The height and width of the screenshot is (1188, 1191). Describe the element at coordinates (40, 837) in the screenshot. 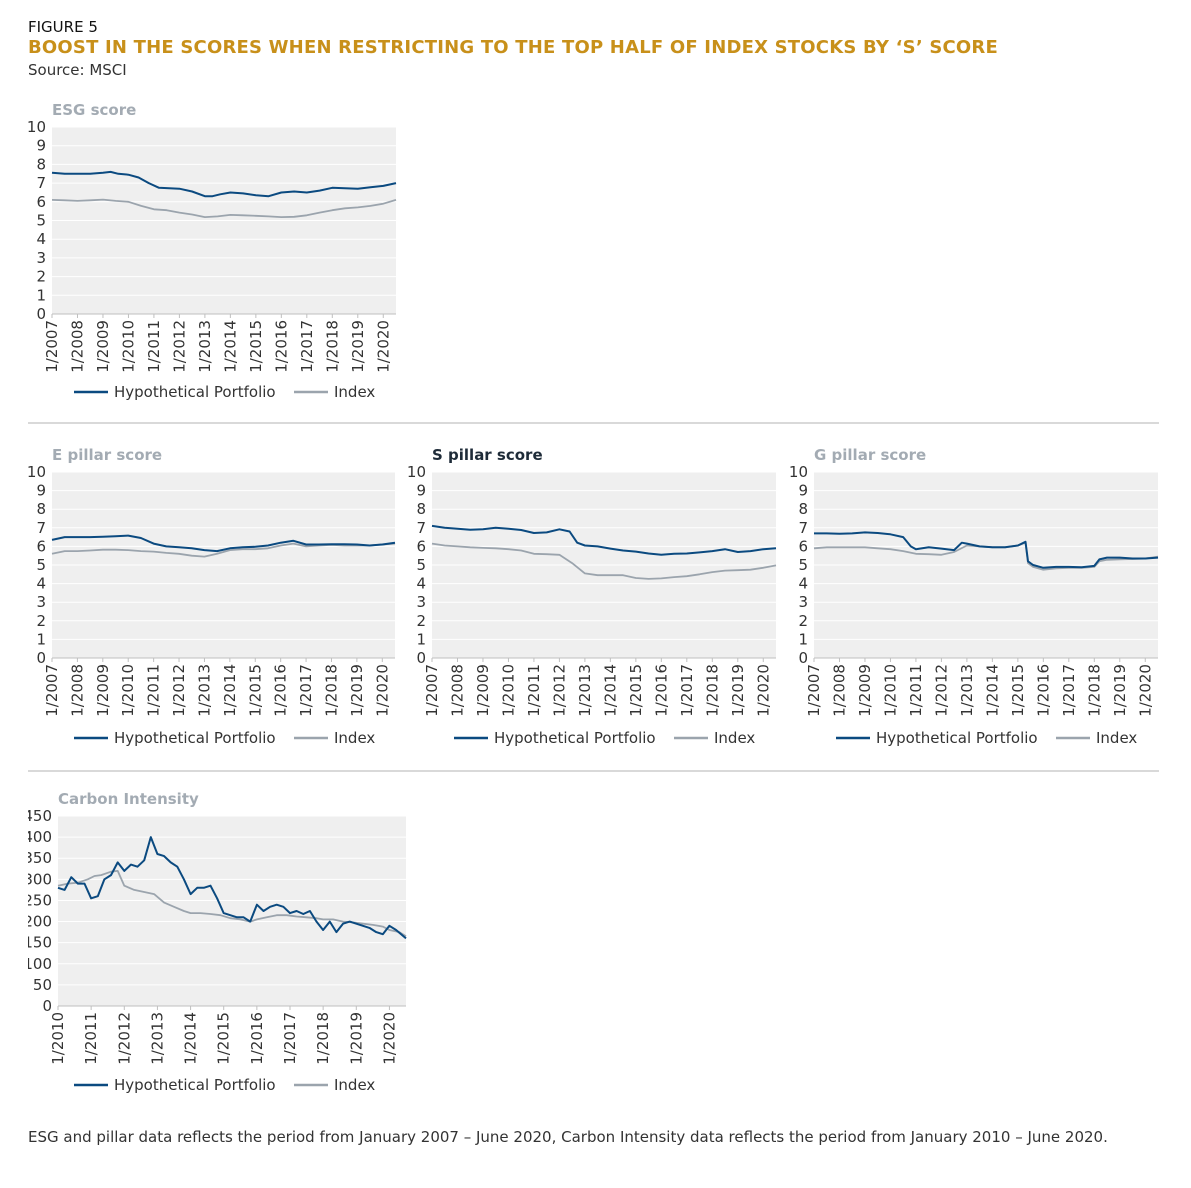

I see `y-tick-label: 400` at that location.